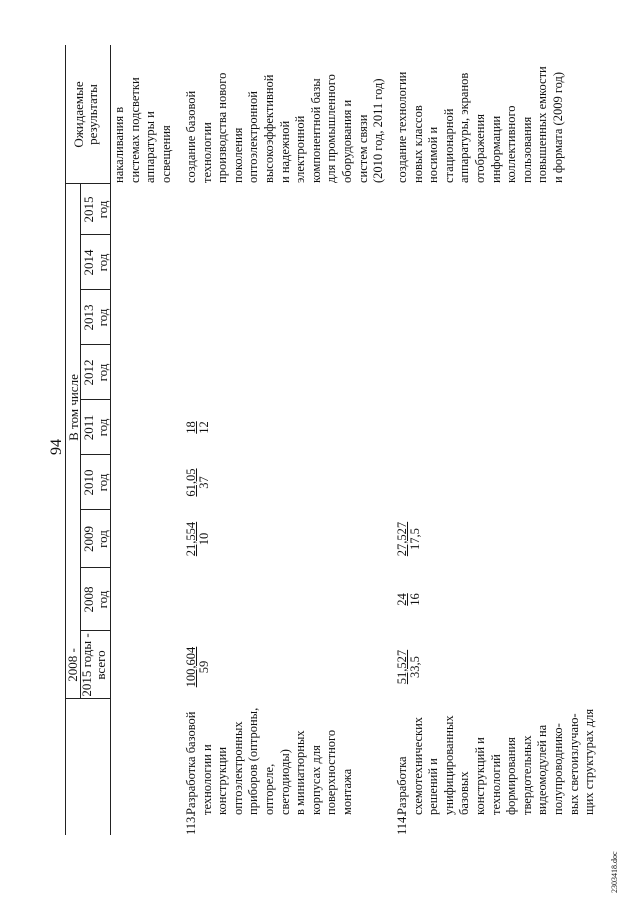  Describe the element at coordinates (557, 769) in the screenshot. I see `text-line: полупроводнико-` at that location.